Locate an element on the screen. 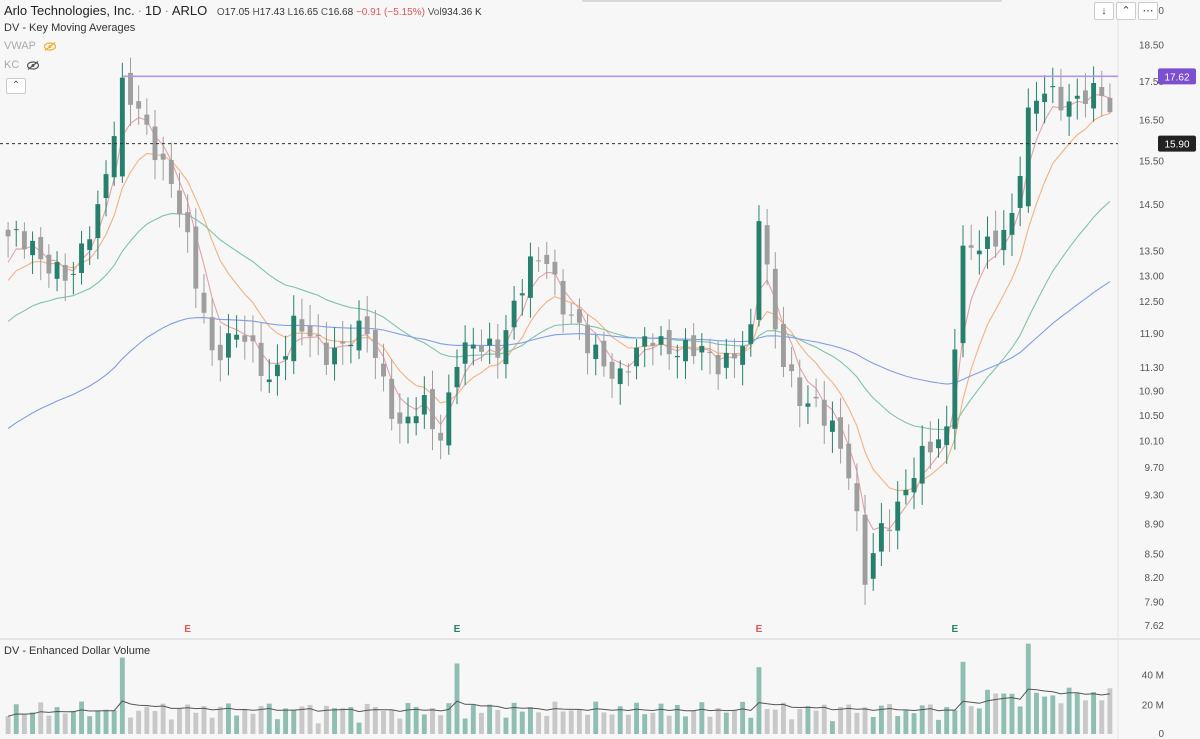 This screenshot has width=1200, height=739. timeframe: 1D is located at coordinates (153, 10).